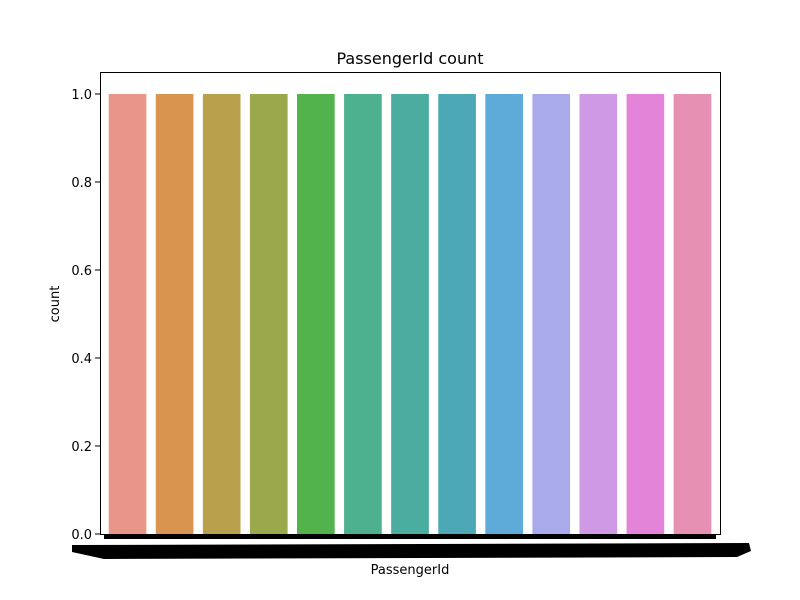 This screenshot has width=800, height=600. What do you see at coordinates (81, 447) in the screenshot?
I see `y-tick-label: 0.2` at bounding box center [81, 447].